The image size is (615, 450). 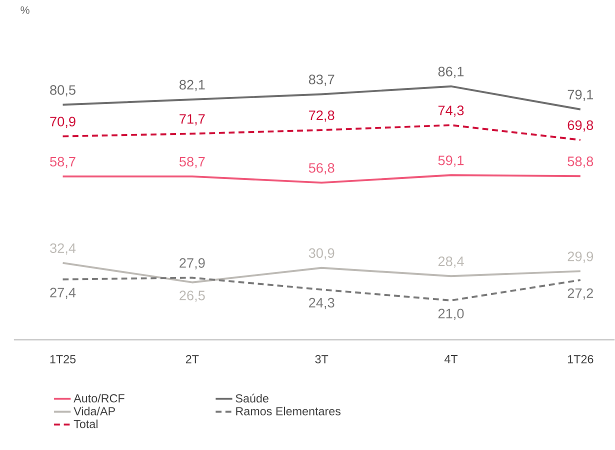 I want to click on data-label: 70,9, so click(x=63, y=122).